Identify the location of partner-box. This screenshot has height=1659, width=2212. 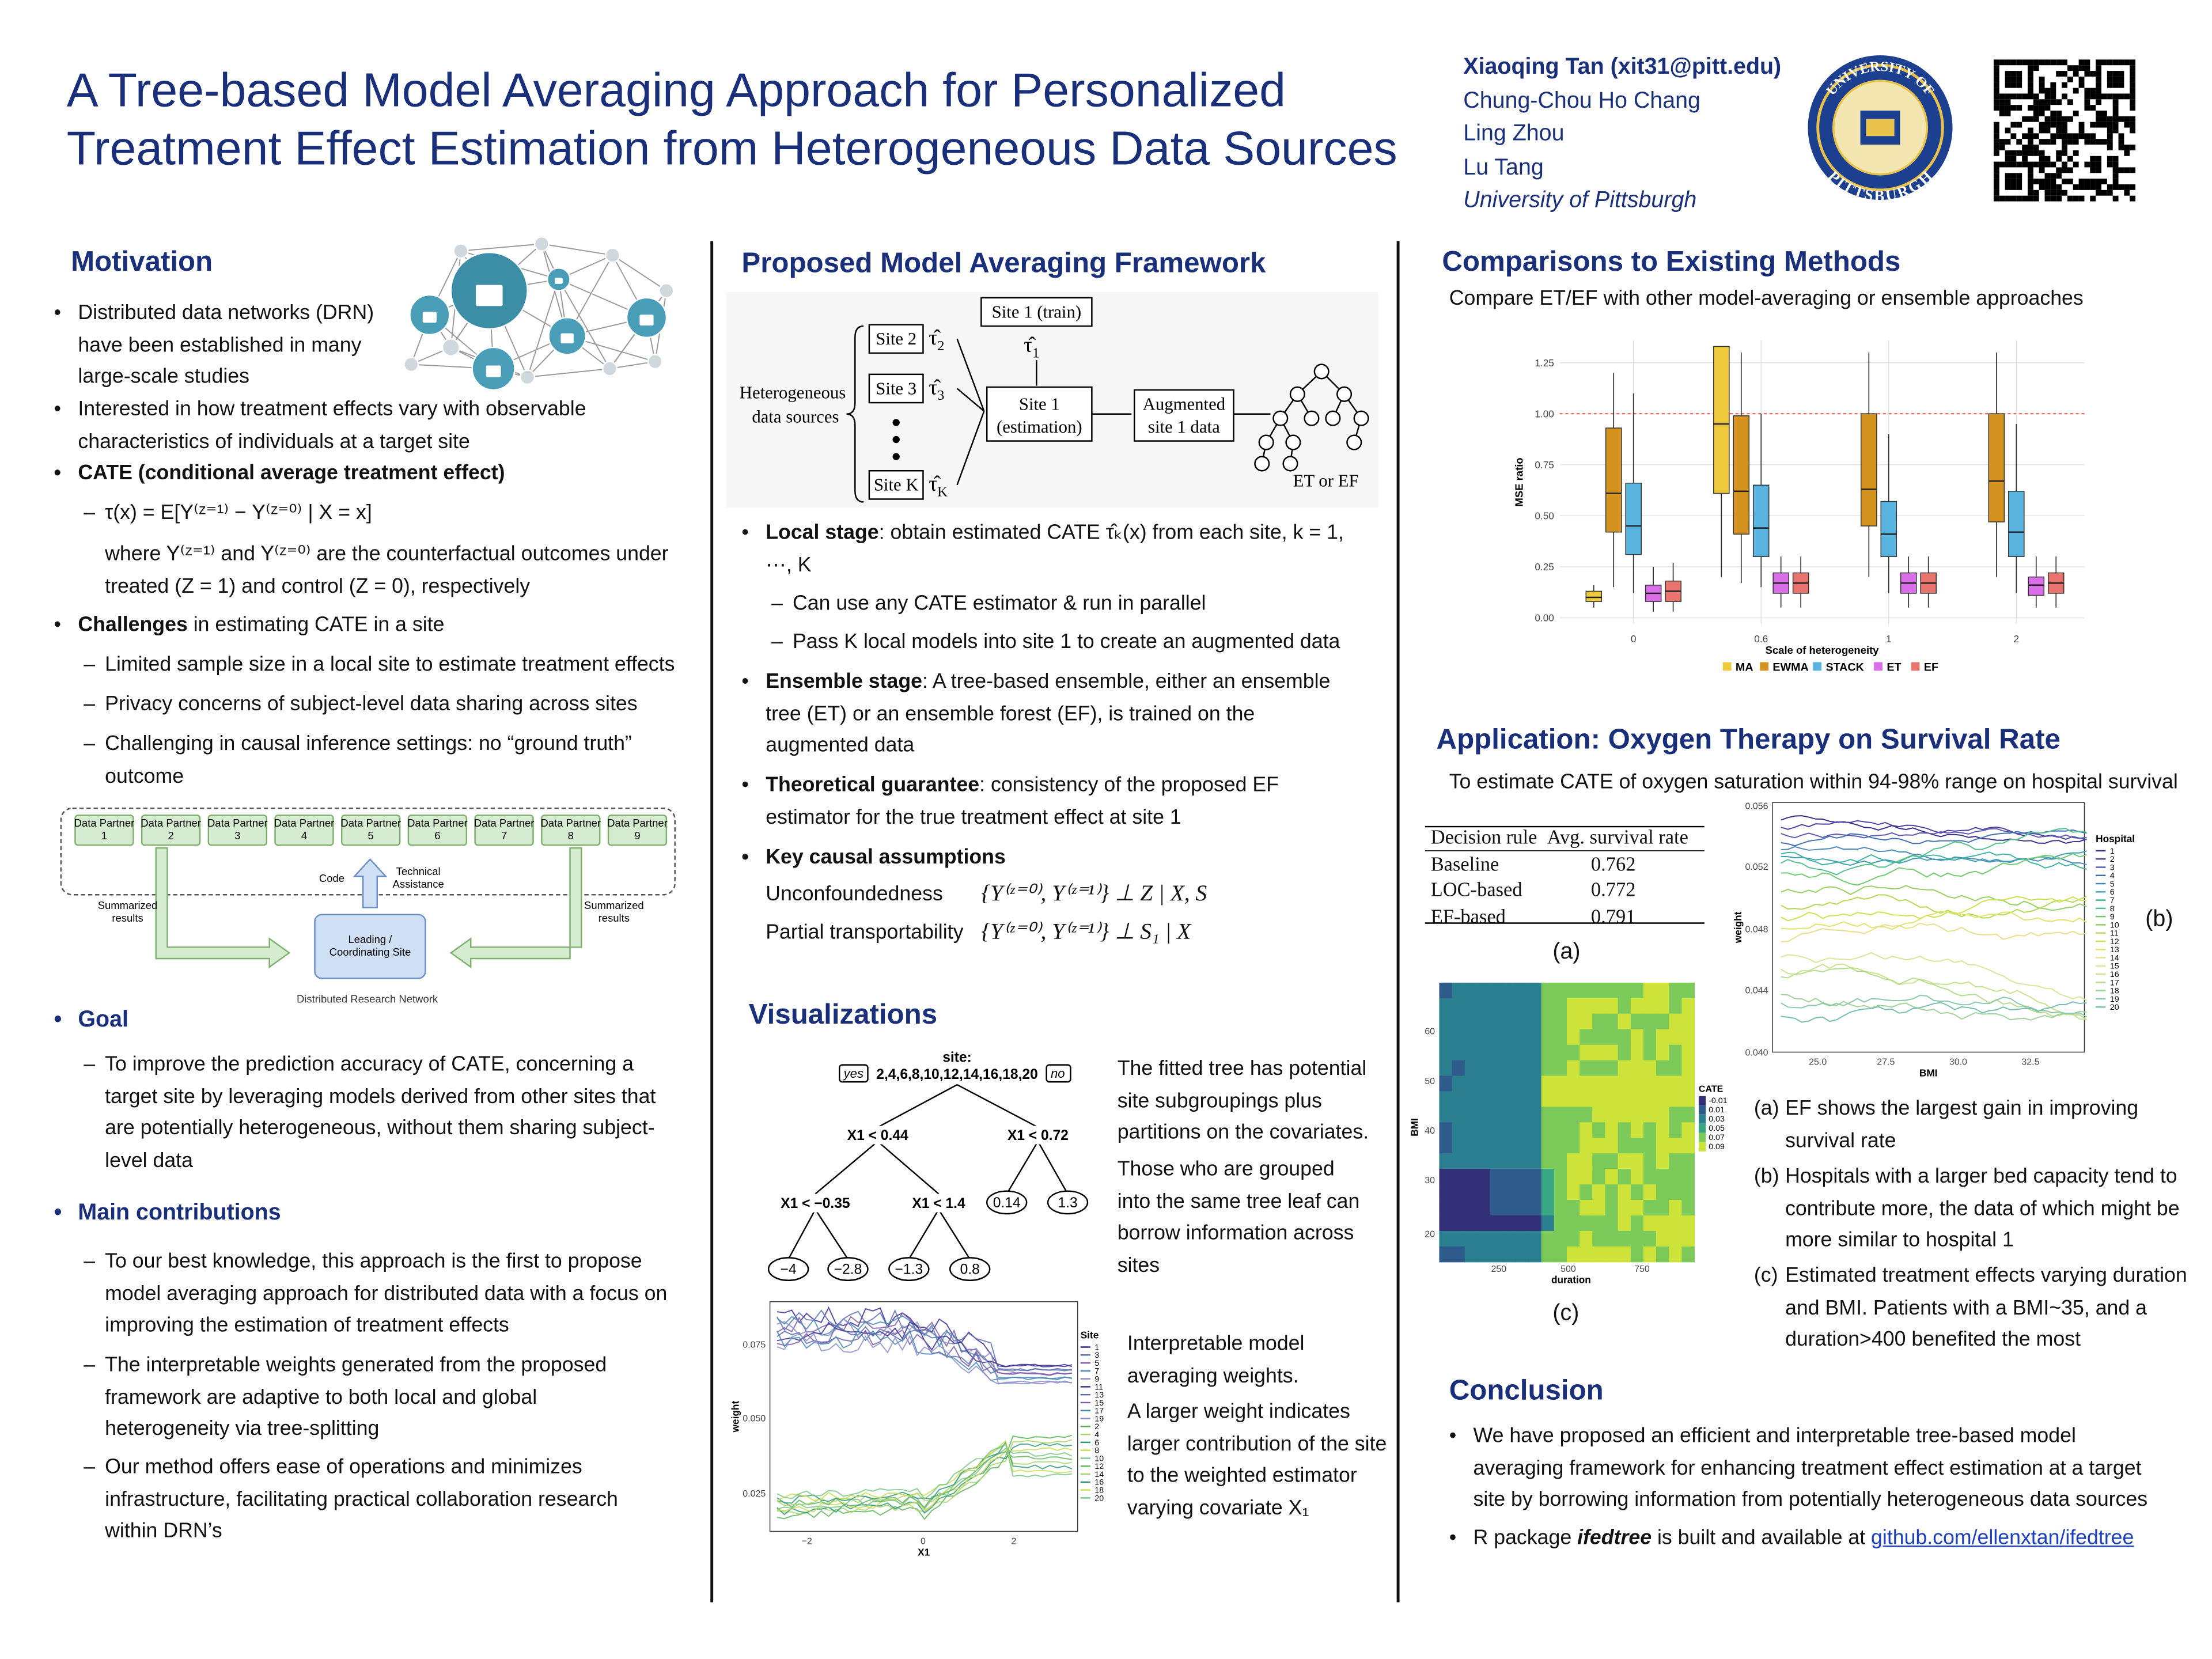
(437, 830).